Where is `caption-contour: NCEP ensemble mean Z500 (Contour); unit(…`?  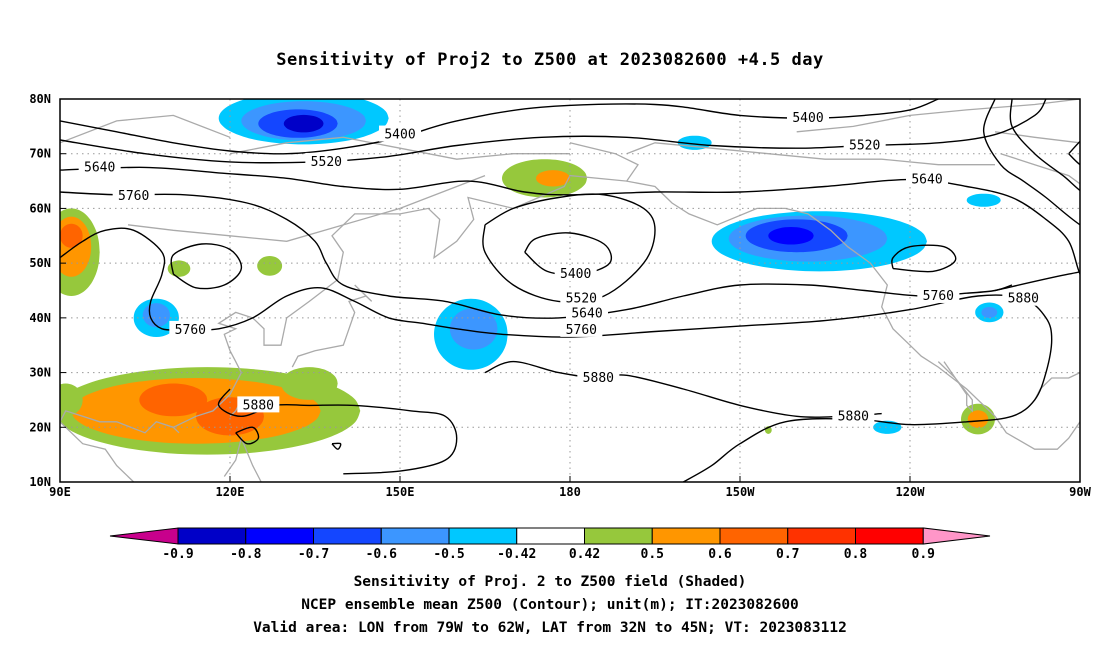 caption-contour: NCEP ensemble mean Z500 (Contour); unit(… is located at coordinates (550, 605).